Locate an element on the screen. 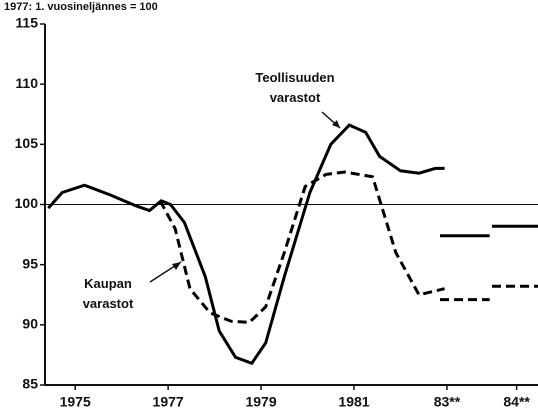  y-tick-label: 110 is located at coordinates (26, 83).